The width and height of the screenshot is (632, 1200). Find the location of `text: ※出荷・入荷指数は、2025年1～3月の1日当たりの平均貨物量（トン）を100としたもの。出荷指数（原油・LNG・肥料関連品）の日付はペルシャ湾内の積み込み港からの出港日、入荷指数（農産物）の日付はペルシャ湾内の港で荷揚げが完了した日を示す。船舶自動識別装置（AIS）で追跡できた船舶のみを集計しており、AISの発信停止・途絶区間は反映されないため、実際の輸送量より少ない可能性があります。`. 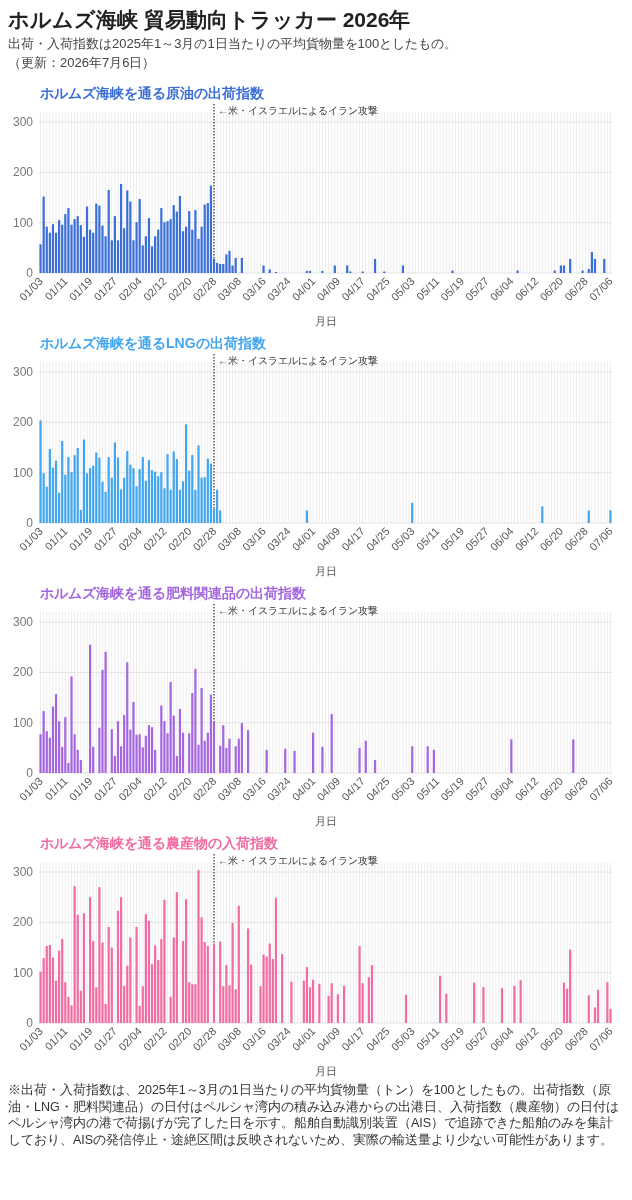

text: ※出荷・入荷指数は、2025年1～3月の1日当たりの平均貨物量（トン）を100としたもの。出荷指数（原油・LNG・肥料関連品）の日付はペルシャ湾内の積み込み港からの出港日、入荷指数（農産物）の日付はペルシャ湾内の港で荷揚げが完了した日を示す。船舶自動識別装置（AIS）で追跡できた船舶のみを集計しており、AISの発信停止・途絶区間は反映されないため、実際の輸送量より少ない可能性があります。 is located at coordinates (314, 1115).